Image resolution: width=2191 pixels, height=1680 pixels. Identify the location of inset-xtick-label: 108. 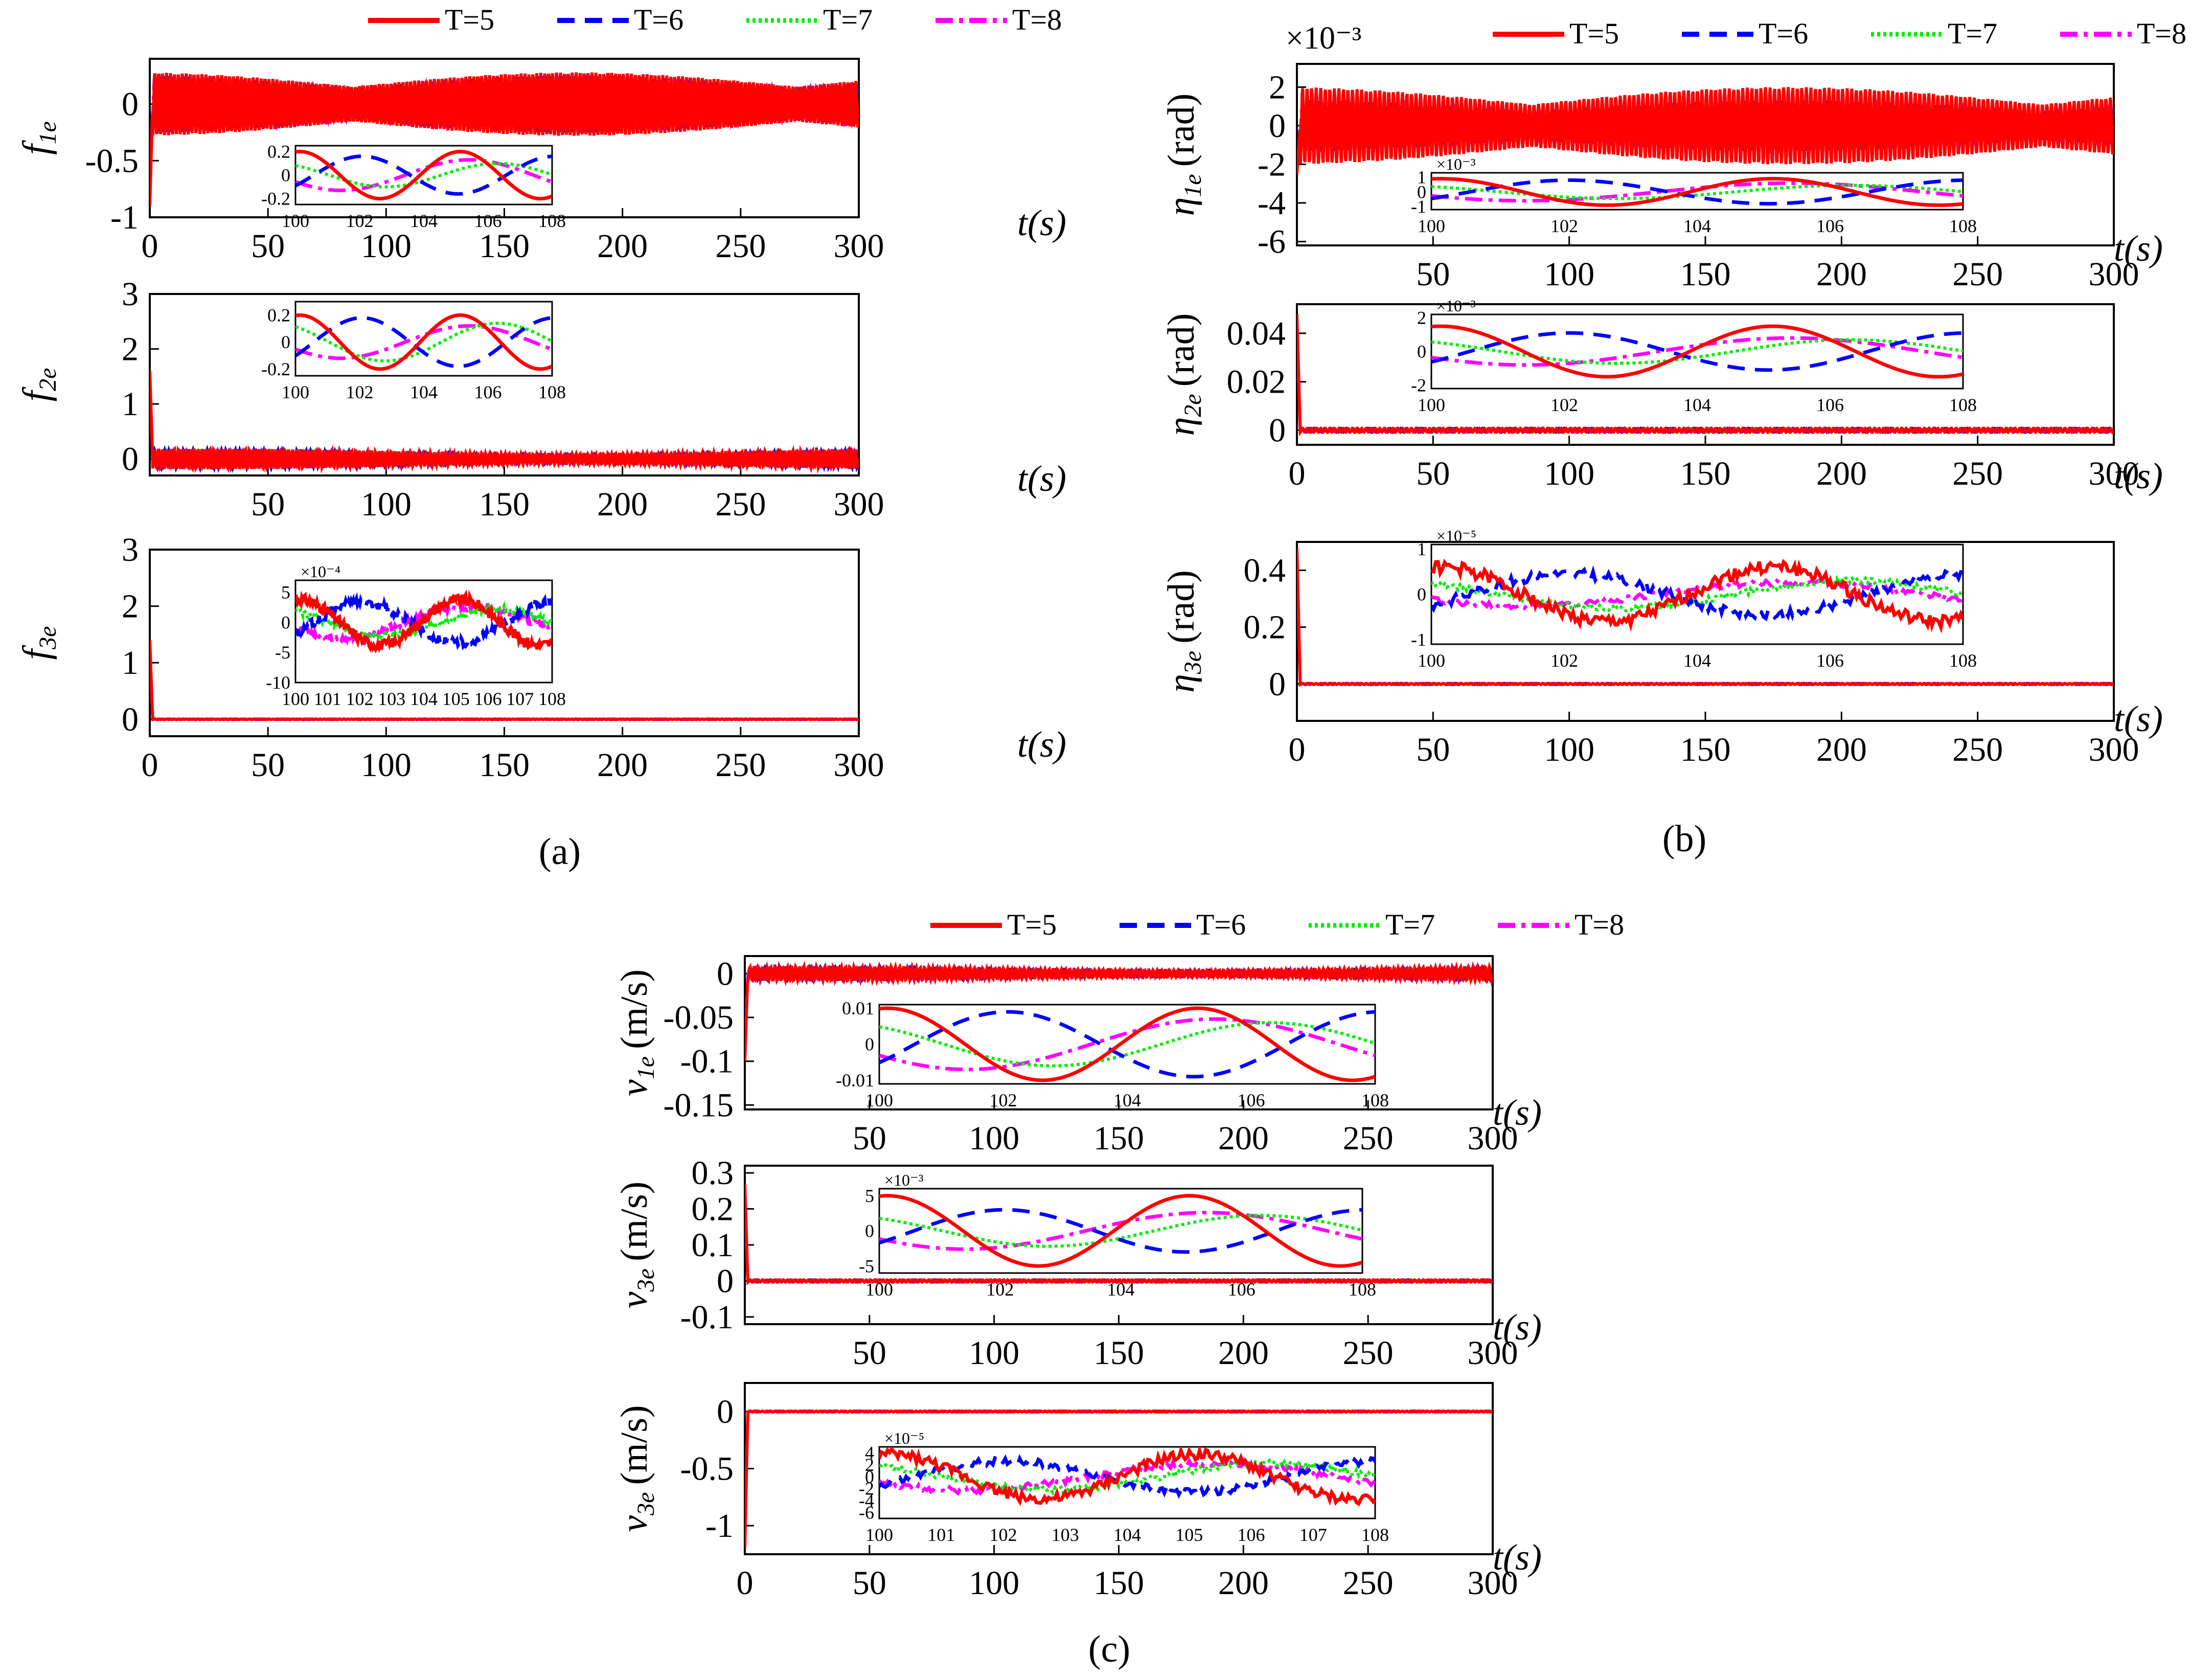
(552, 221).